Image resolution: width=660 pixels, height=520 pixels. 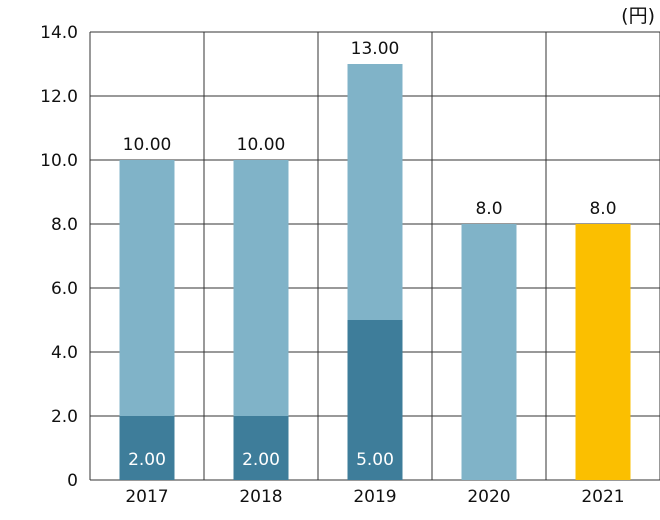 What do you see at coordinates (64, 353) in the screenshot?
I see `y-tick-label: 4.0` at bounding box center [64, 353].